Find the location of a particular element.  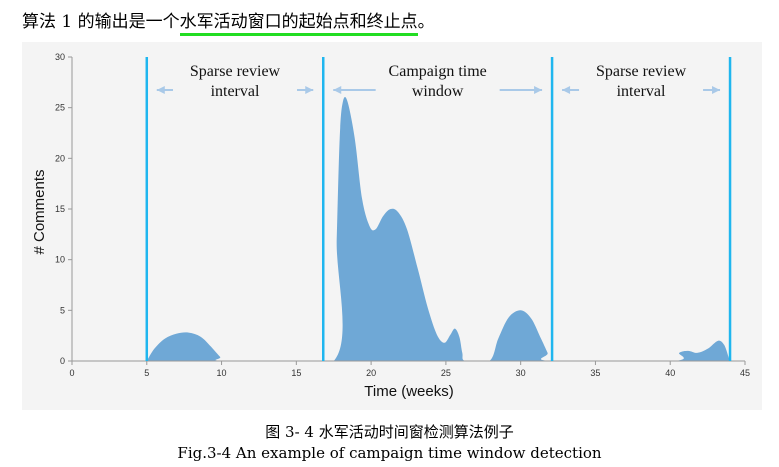

y-tick-label: 20 is located at coordinates (60, 158).